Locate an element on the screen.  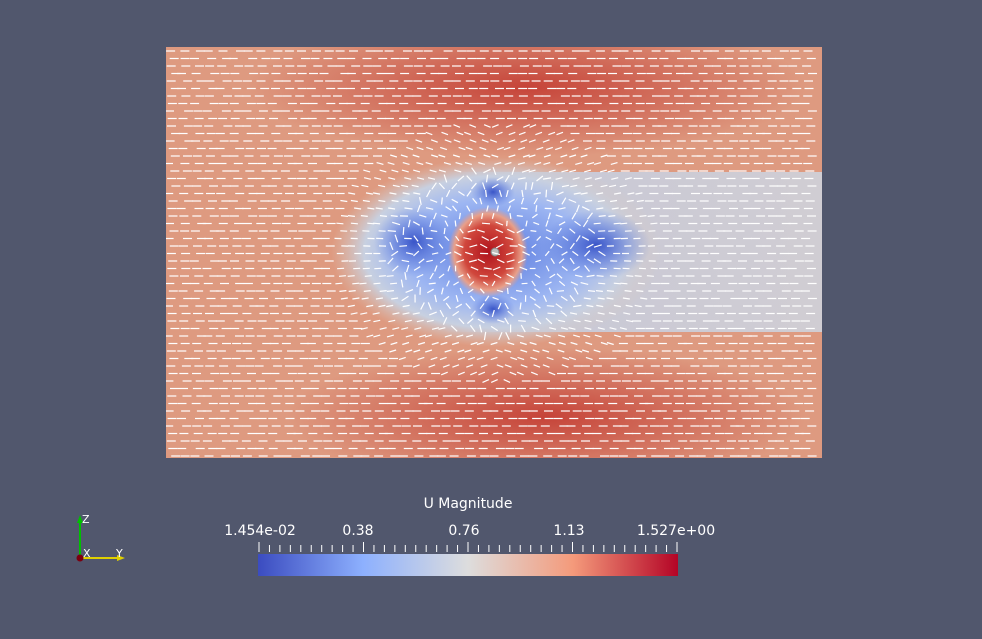
colorbar-tick-label-3: 1.13 is located at coordinates (569, 531).